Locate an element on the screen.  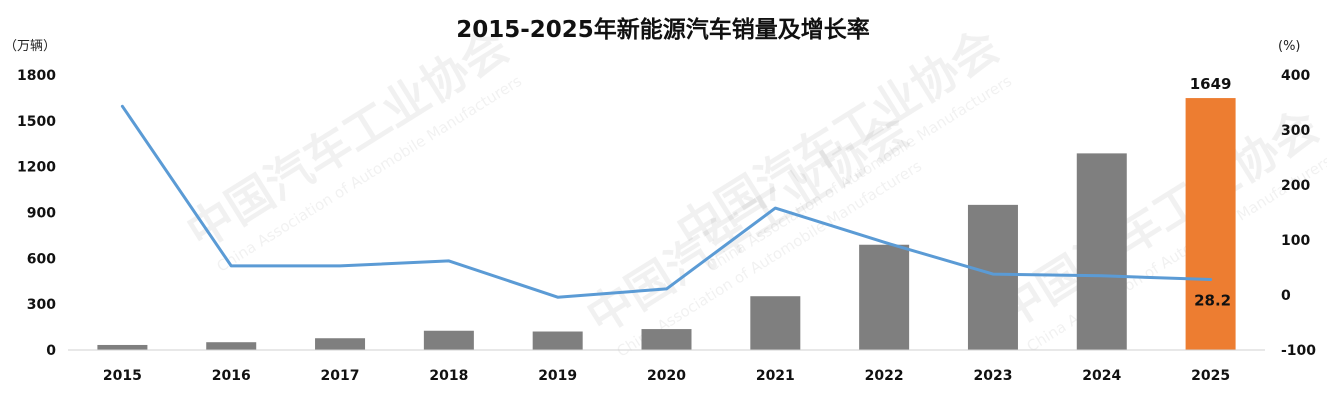
x-tick-label: 2022 is located at coordinates (884, 376).